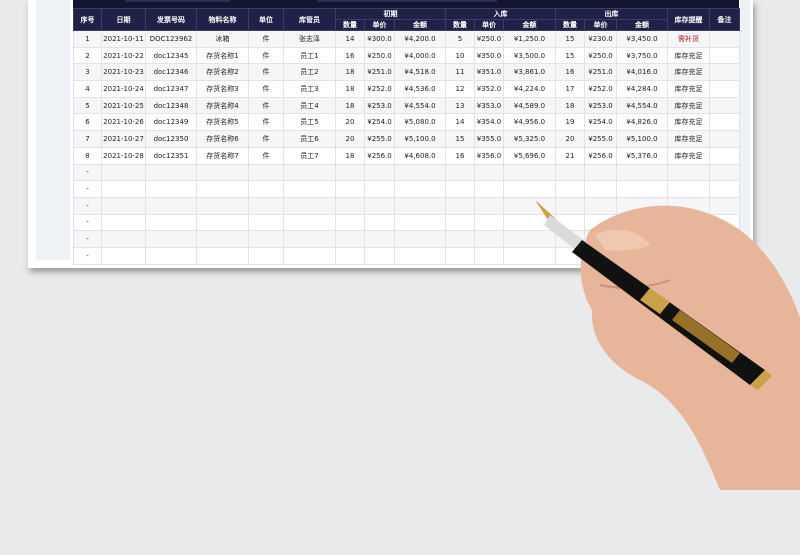  I want to click on cell-material: 存货名称2, so click(222, 72).